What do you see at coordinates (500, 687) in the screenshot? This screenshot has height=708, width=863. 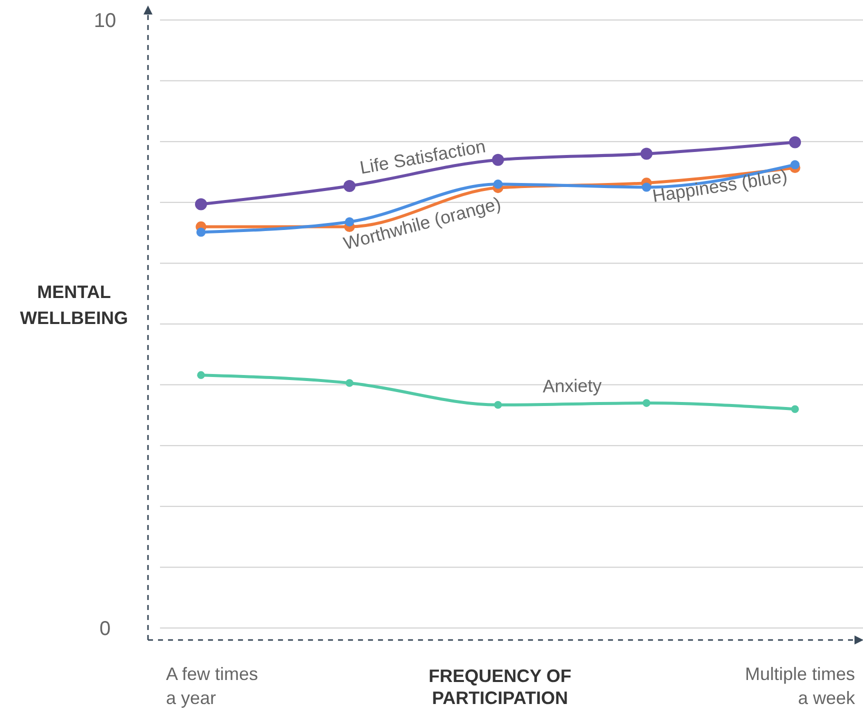 I see `x-axis-title: FREQUENCY OF PARTICIPATION` at bounding box center [500, 687].